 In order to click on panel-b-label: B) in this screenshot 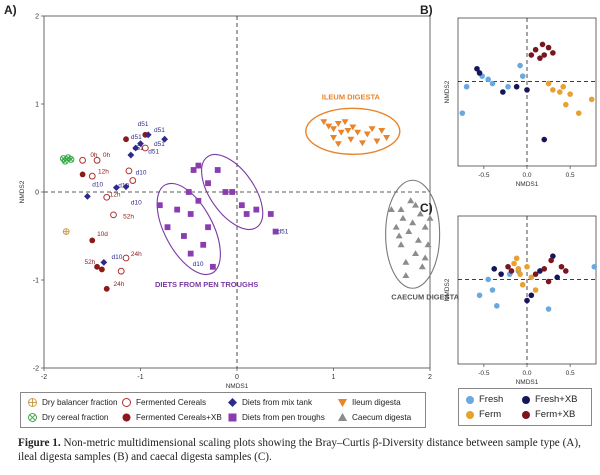, I will do `click(426, 10)`.